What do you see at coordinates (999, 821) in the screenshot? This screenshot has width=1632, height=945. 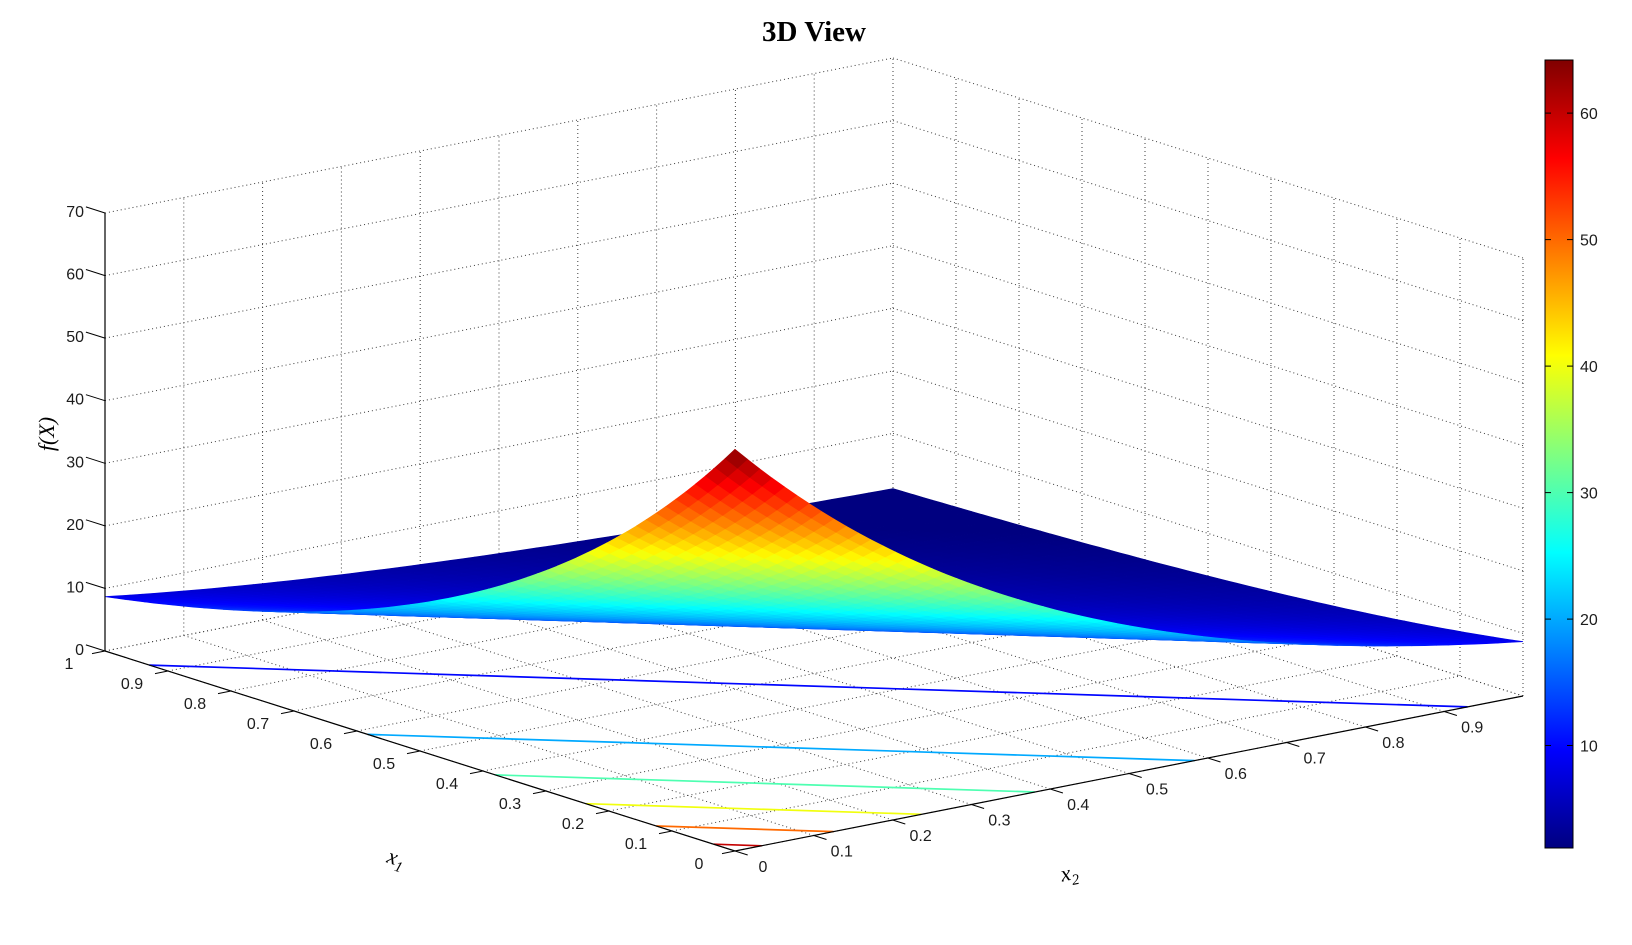 I see `x2-tick-label: 0.3` at bounding box center [999, 821].